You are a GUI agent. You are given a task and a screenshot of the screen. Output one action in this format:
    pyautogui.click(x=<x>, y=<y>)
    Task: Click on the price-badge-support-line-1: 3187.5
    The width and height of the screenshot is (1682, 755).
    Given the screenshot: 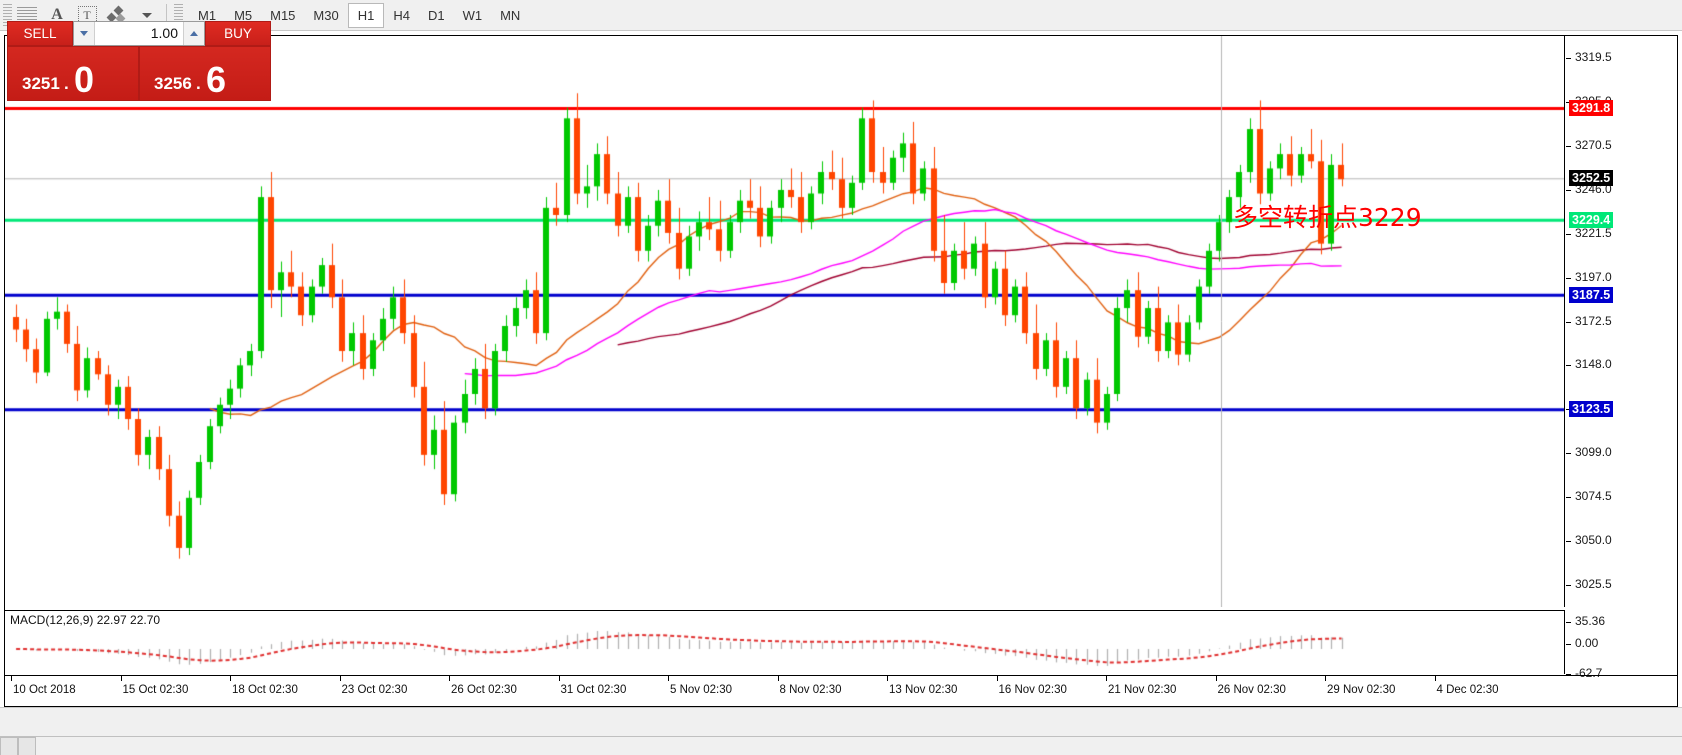 What is the action you would take?
    pyautogui.click(x=1591, y=294)
    